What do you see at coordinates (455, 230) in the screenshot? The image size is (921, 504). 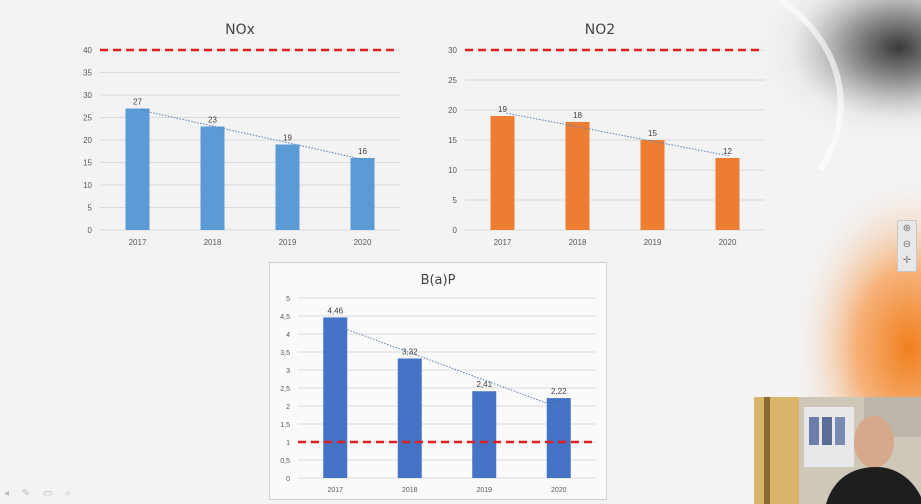 I see `no2-ytick-label: 0` at bounding box center [455, 230].